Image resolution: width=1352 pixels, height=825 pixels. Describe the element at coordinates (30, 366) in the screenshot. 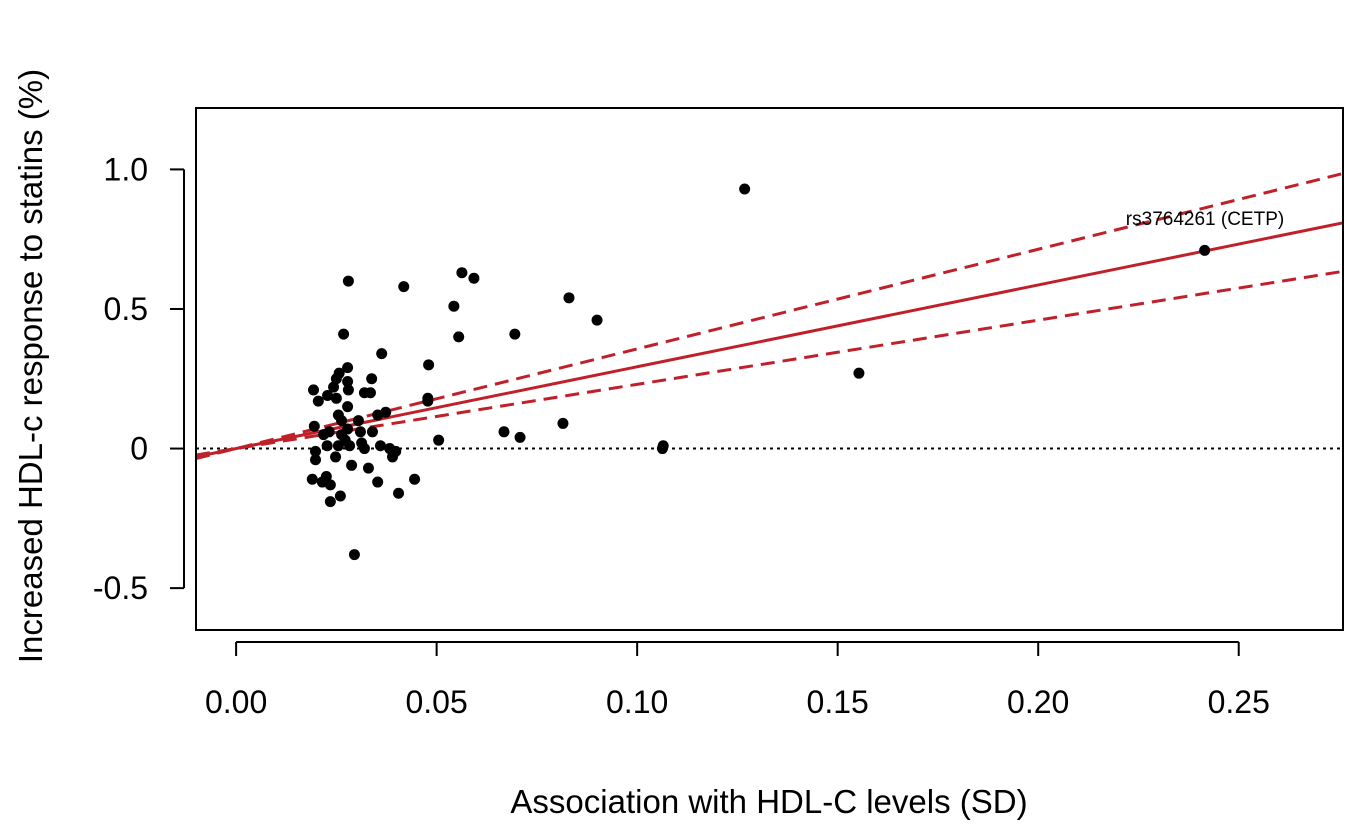

I see `y-axis-title: Increased HDL-c response to statins (%)` at that location.